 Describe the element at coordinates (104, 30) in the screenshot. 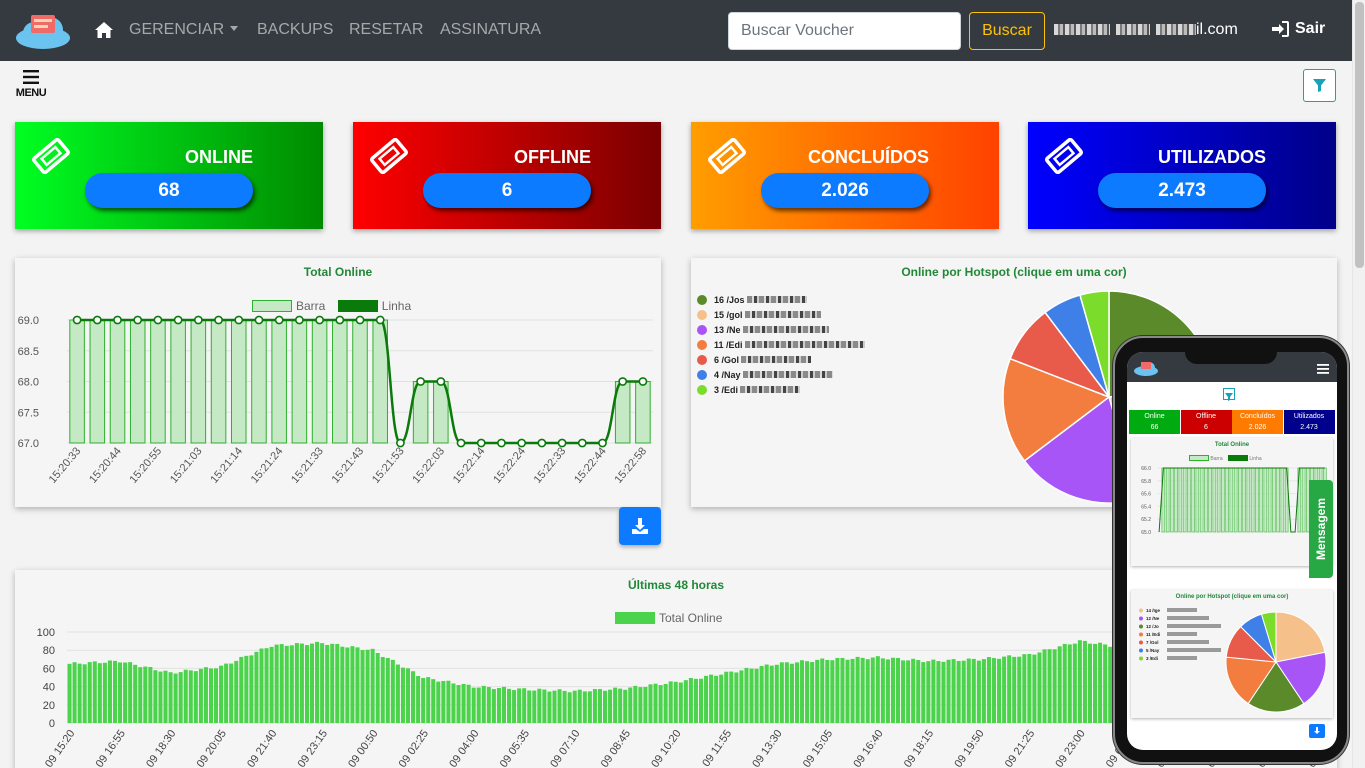

I see `home-icon` at that location.